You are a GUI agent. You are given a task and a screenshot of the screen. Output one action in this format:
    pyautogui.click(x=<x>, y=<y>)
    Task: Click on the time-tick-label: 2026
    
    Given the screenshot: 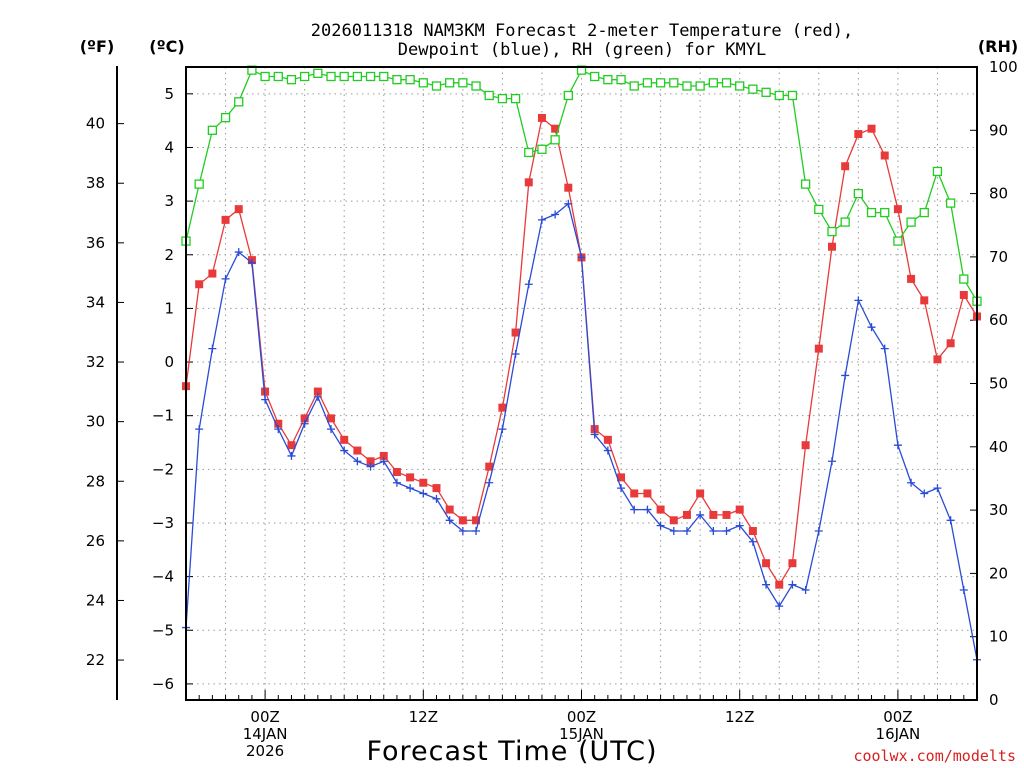 What is the action you would take?
    pyautogui.click(x=265, y=751)
    